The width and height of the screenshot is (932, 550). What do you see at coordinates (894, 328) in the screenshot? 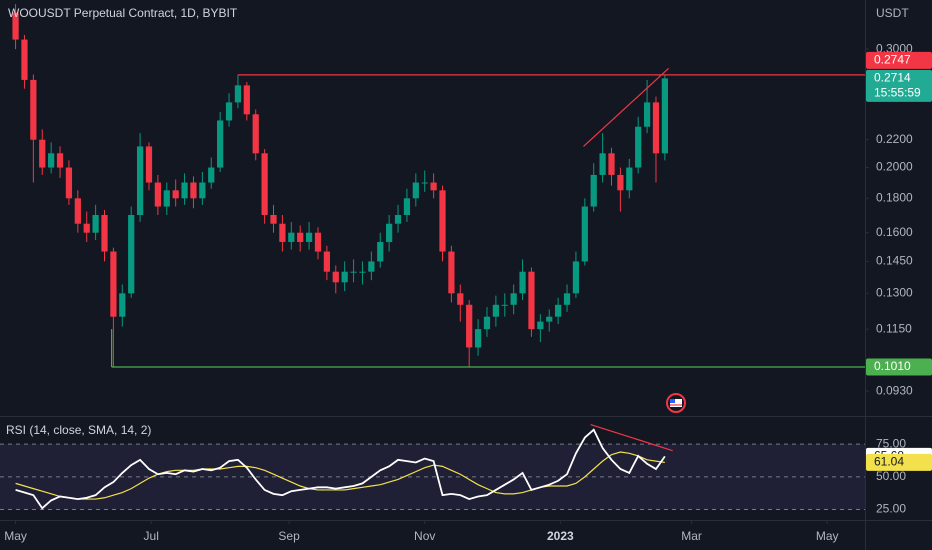
I see `y-tick-label: 0.1150` at bounding box center [894, 328].